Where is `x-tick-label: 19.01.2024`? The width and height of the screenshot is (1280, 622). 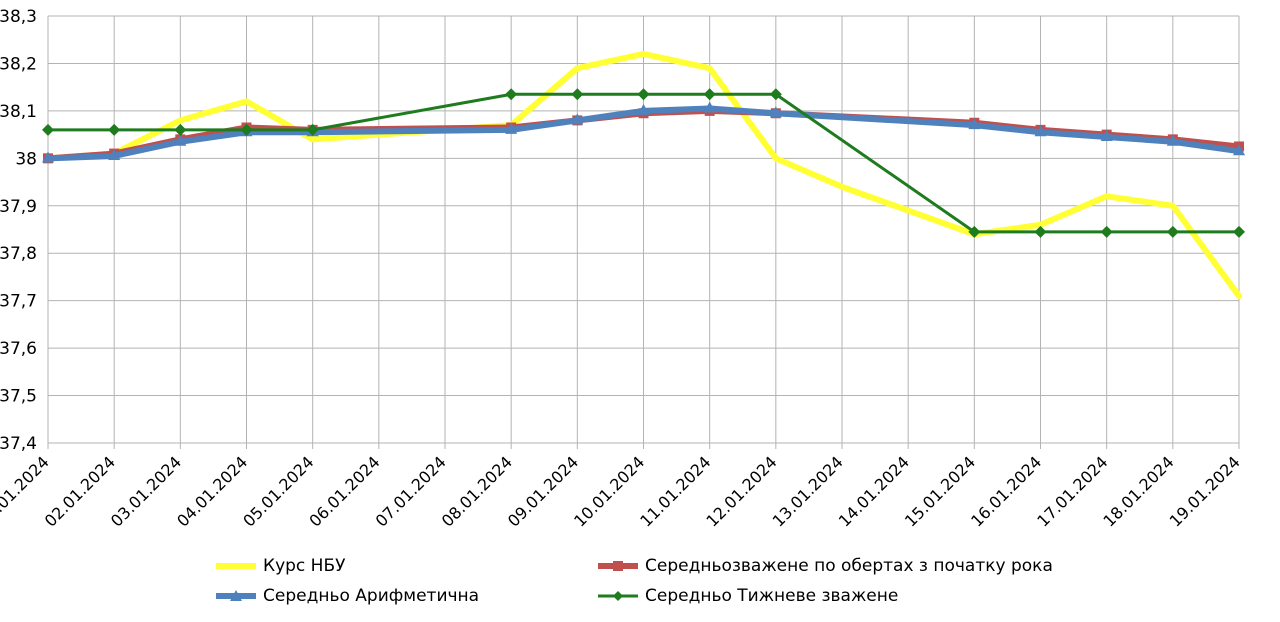
x-tick-label: 19.01.2024 is located at coordinates (1205, 491).